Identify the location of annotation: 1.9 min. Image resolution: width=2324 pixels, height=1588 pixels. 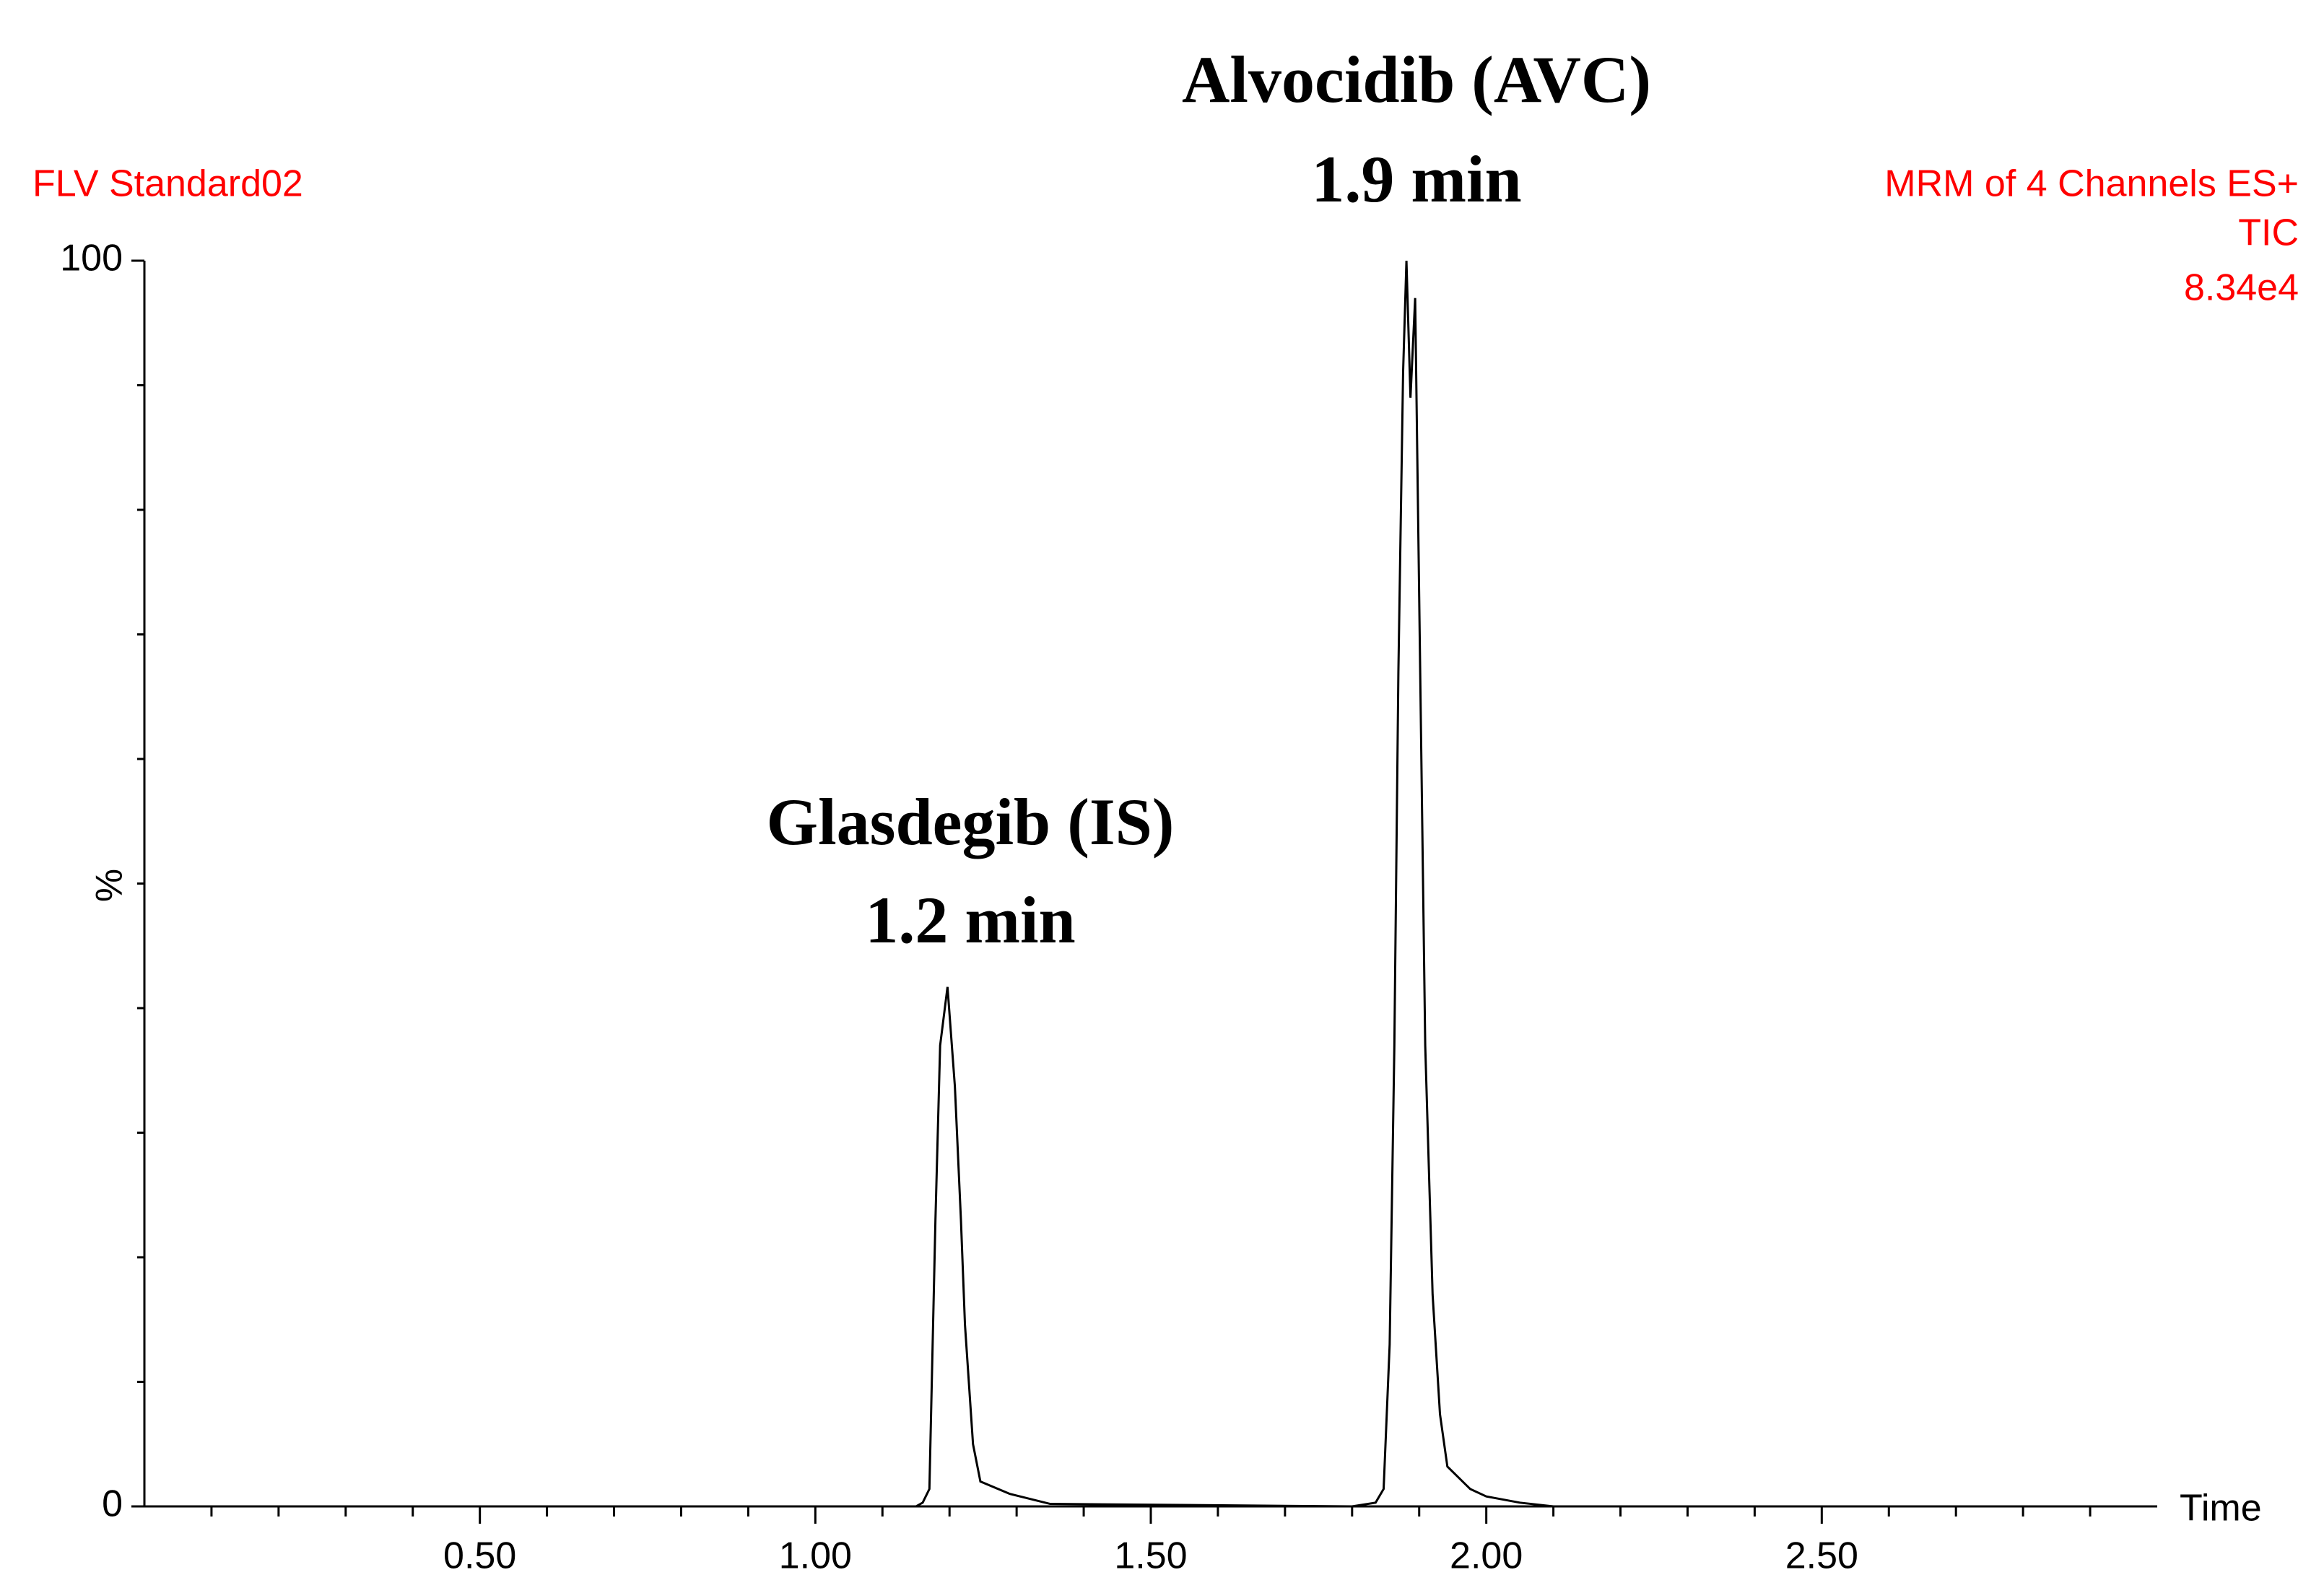
(1416, 179).